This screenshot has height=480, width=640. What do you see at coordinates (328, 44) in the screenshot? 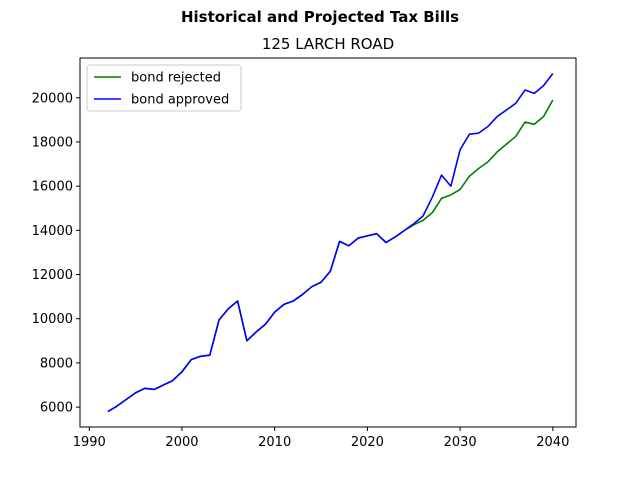
I see `chart-title: 125 LARCH ROAD` at bounding box center [328, 44].